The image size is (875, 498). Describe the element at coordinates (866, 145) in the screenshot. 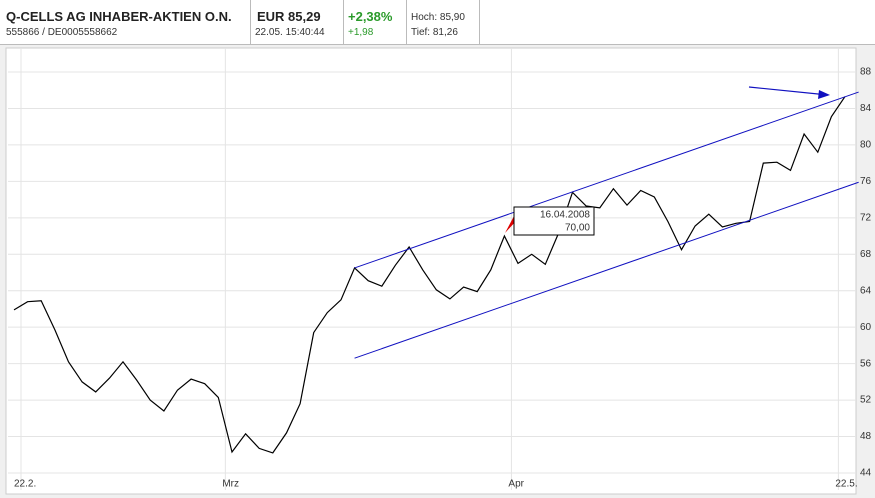

I see `y-tick-label: 80` at that location.